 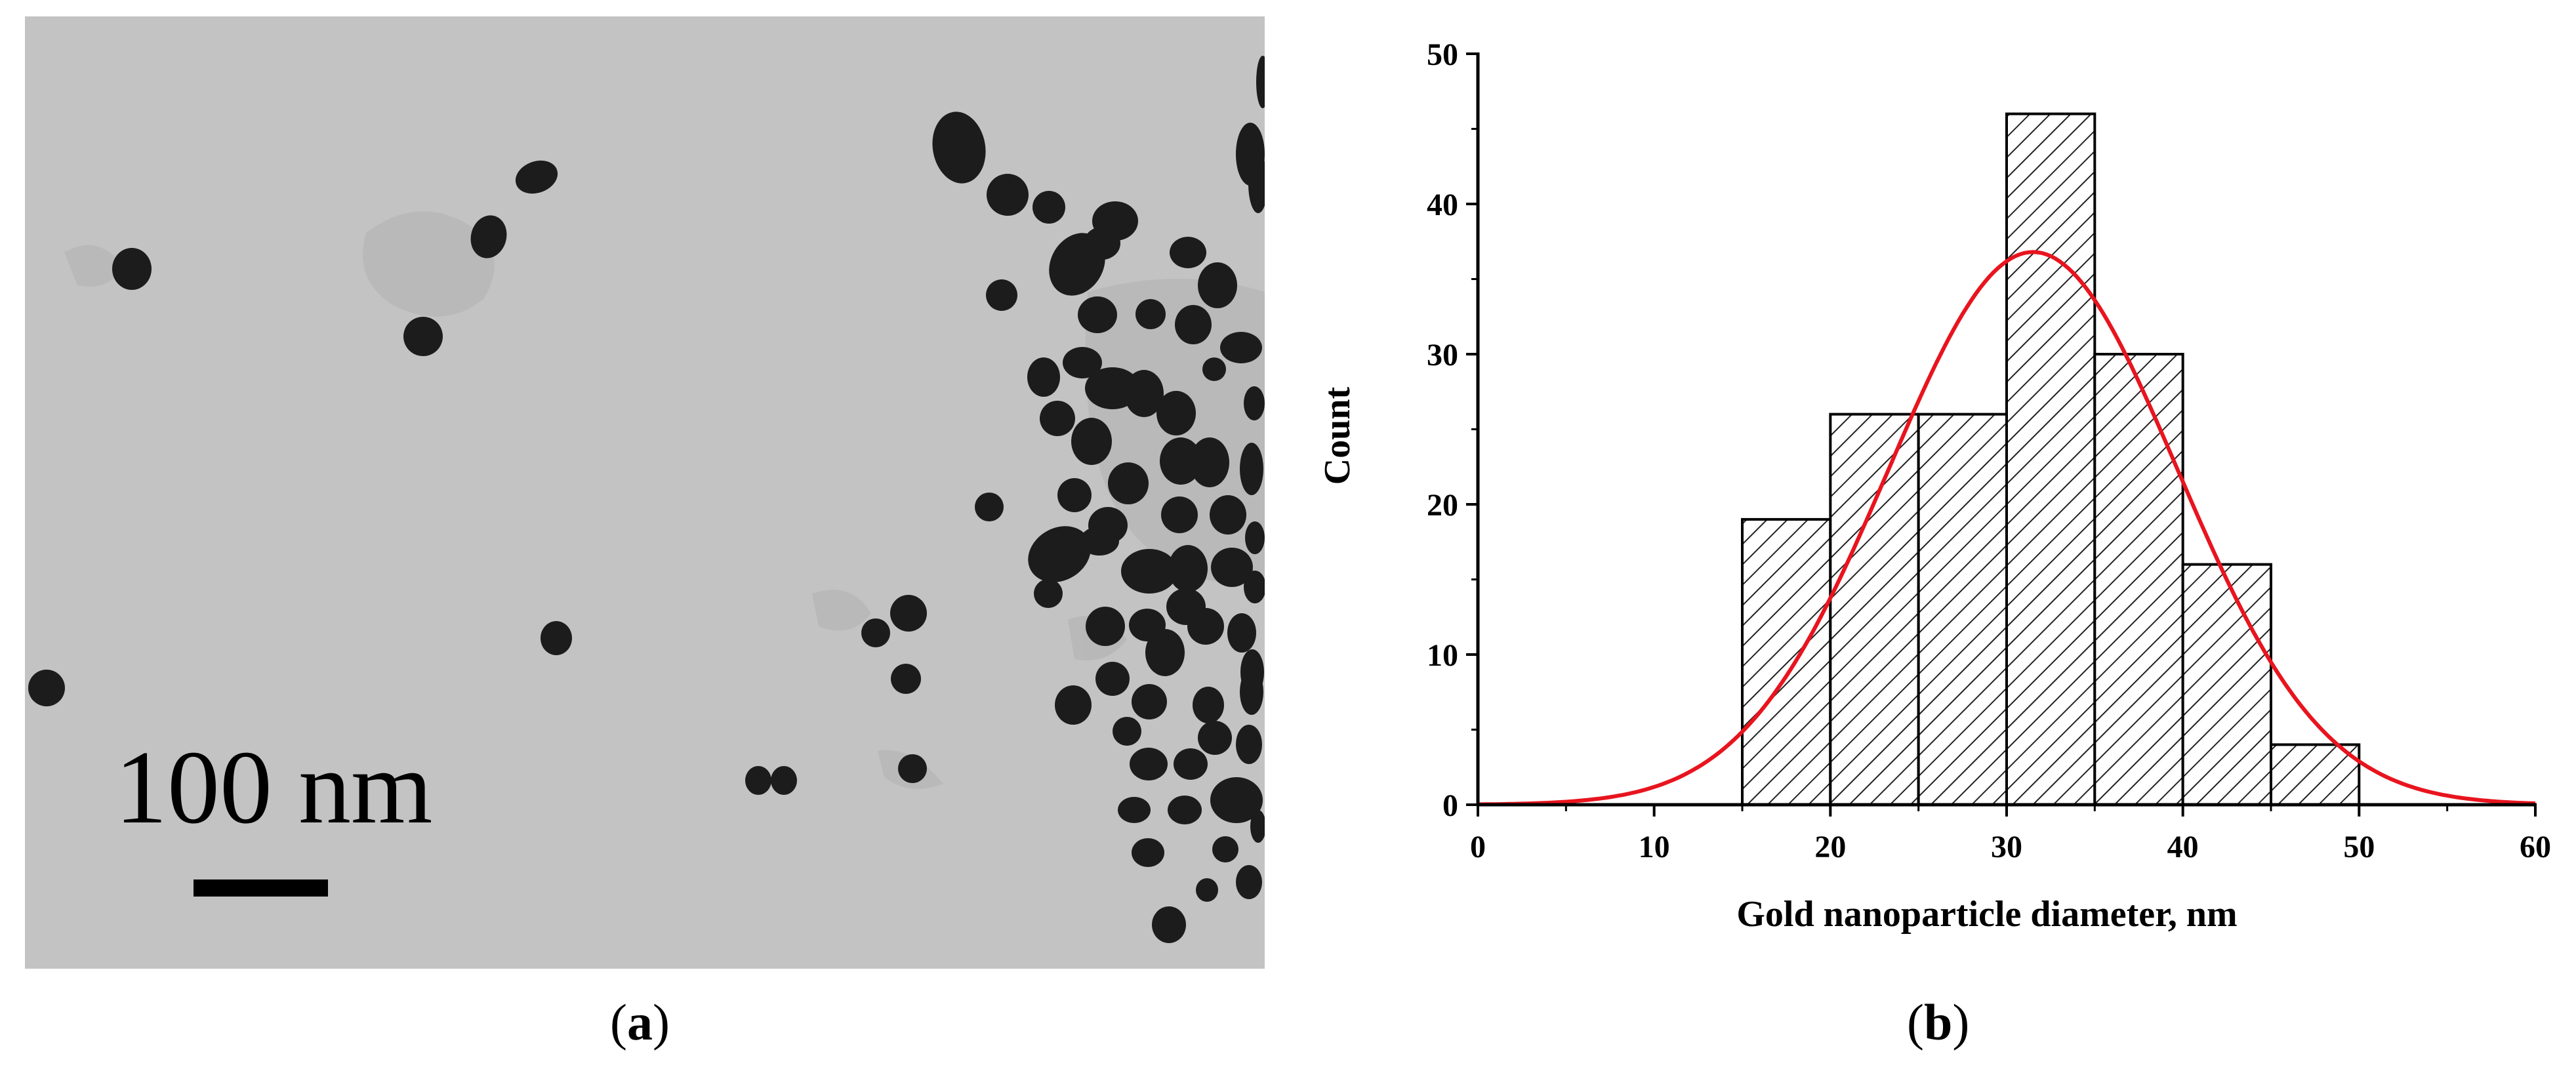 What do you see at coordinates (1986, 914) in the screenshot?
I see `x-axis-title: Gold nanoparticle diameter, nm` at bounding box center [1986, 914].